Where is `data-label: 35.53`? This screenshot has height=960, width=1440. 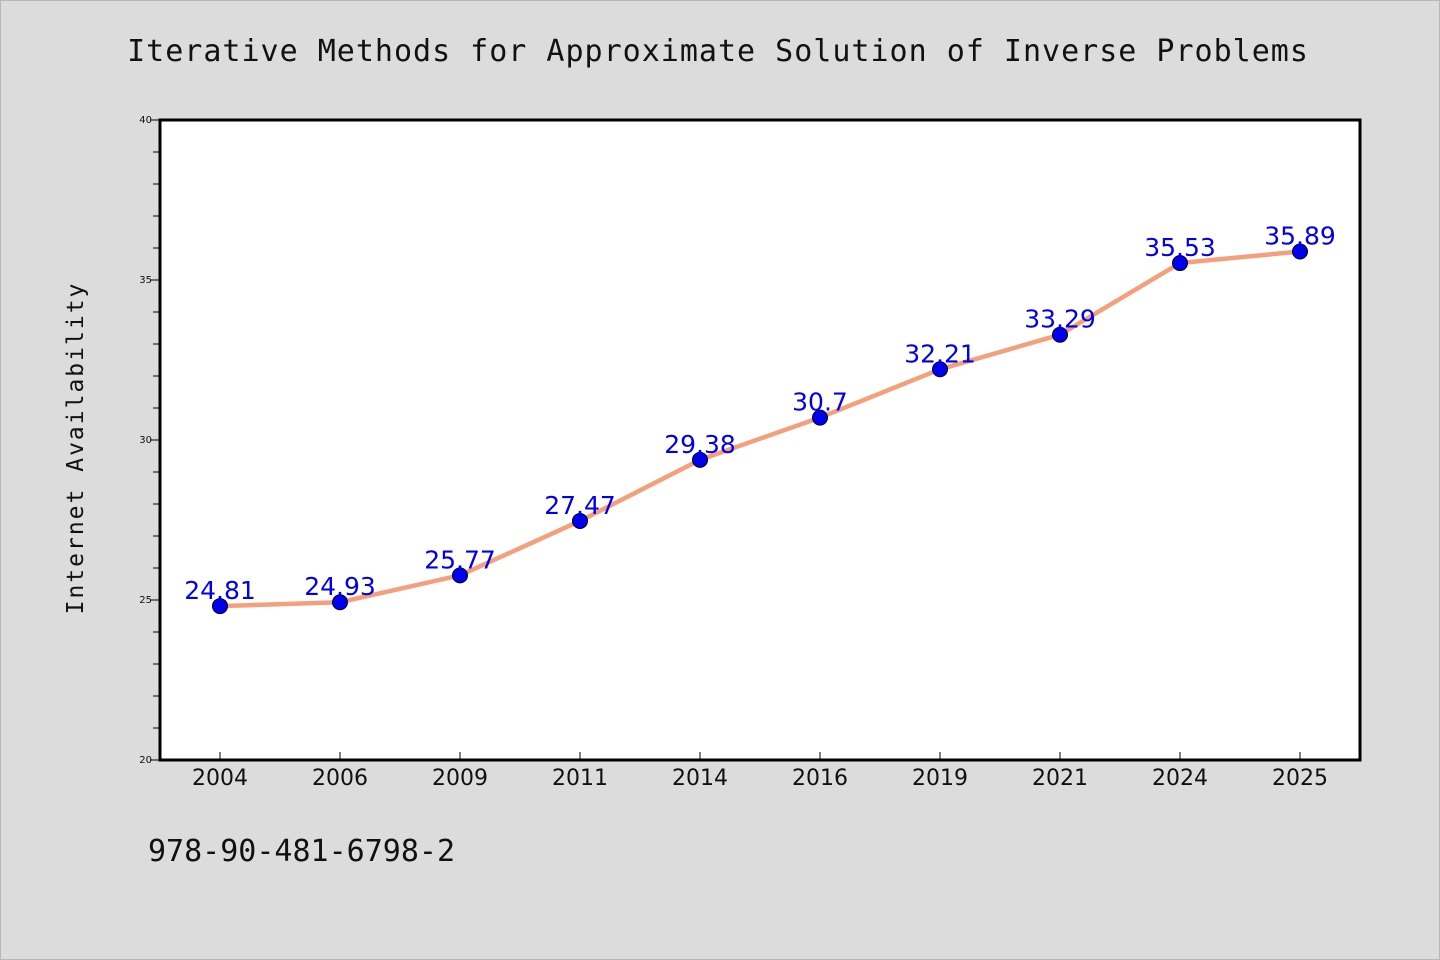 data-label: 35.53 is located at coordinates (1180, 247).